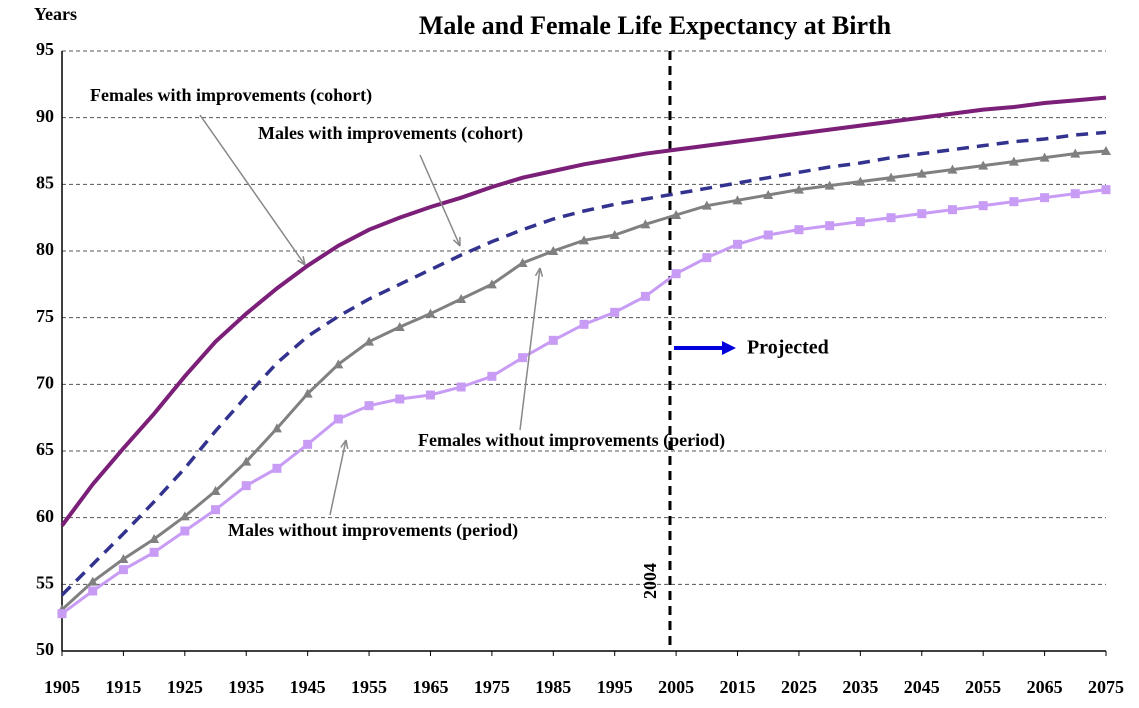 This screenshot has height=708, width=1139. What do you see at coordinates (738, 687) in the screenshot?
I see `x-tick-label: 2015` at bounding box center [738, 687].